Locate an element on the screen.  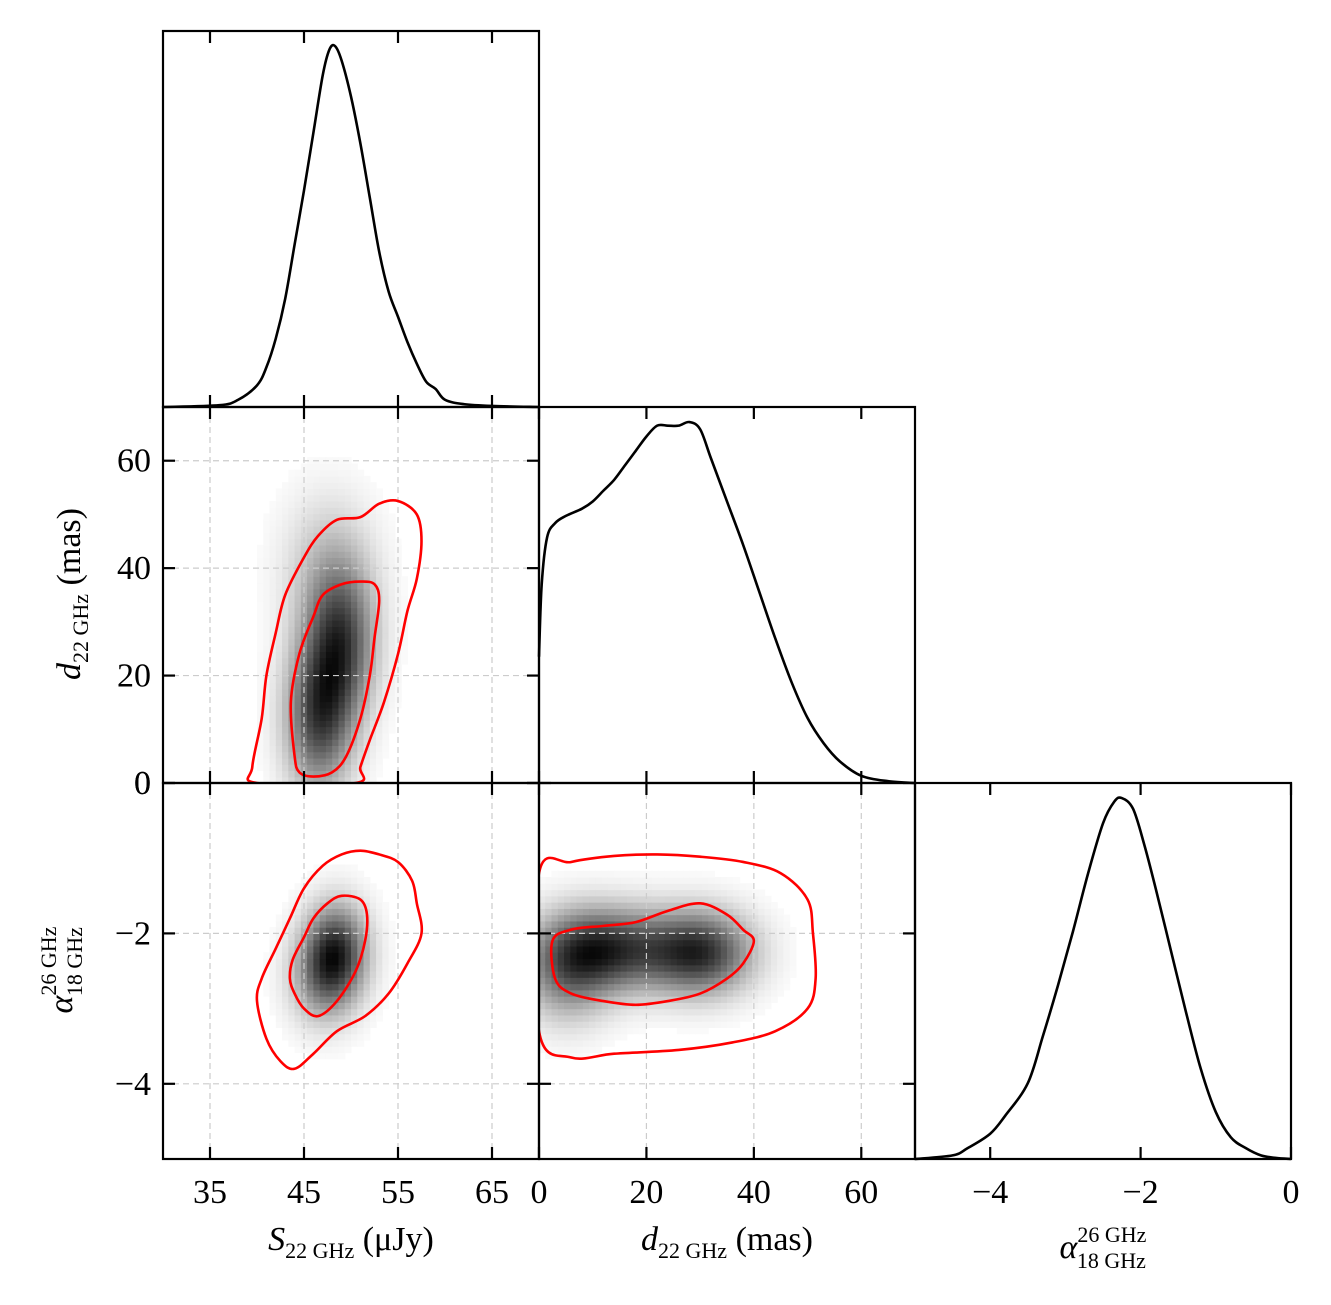
x-axis-label-a: α26 GHz 18 GHz is located at coordinates (1103, 1247).